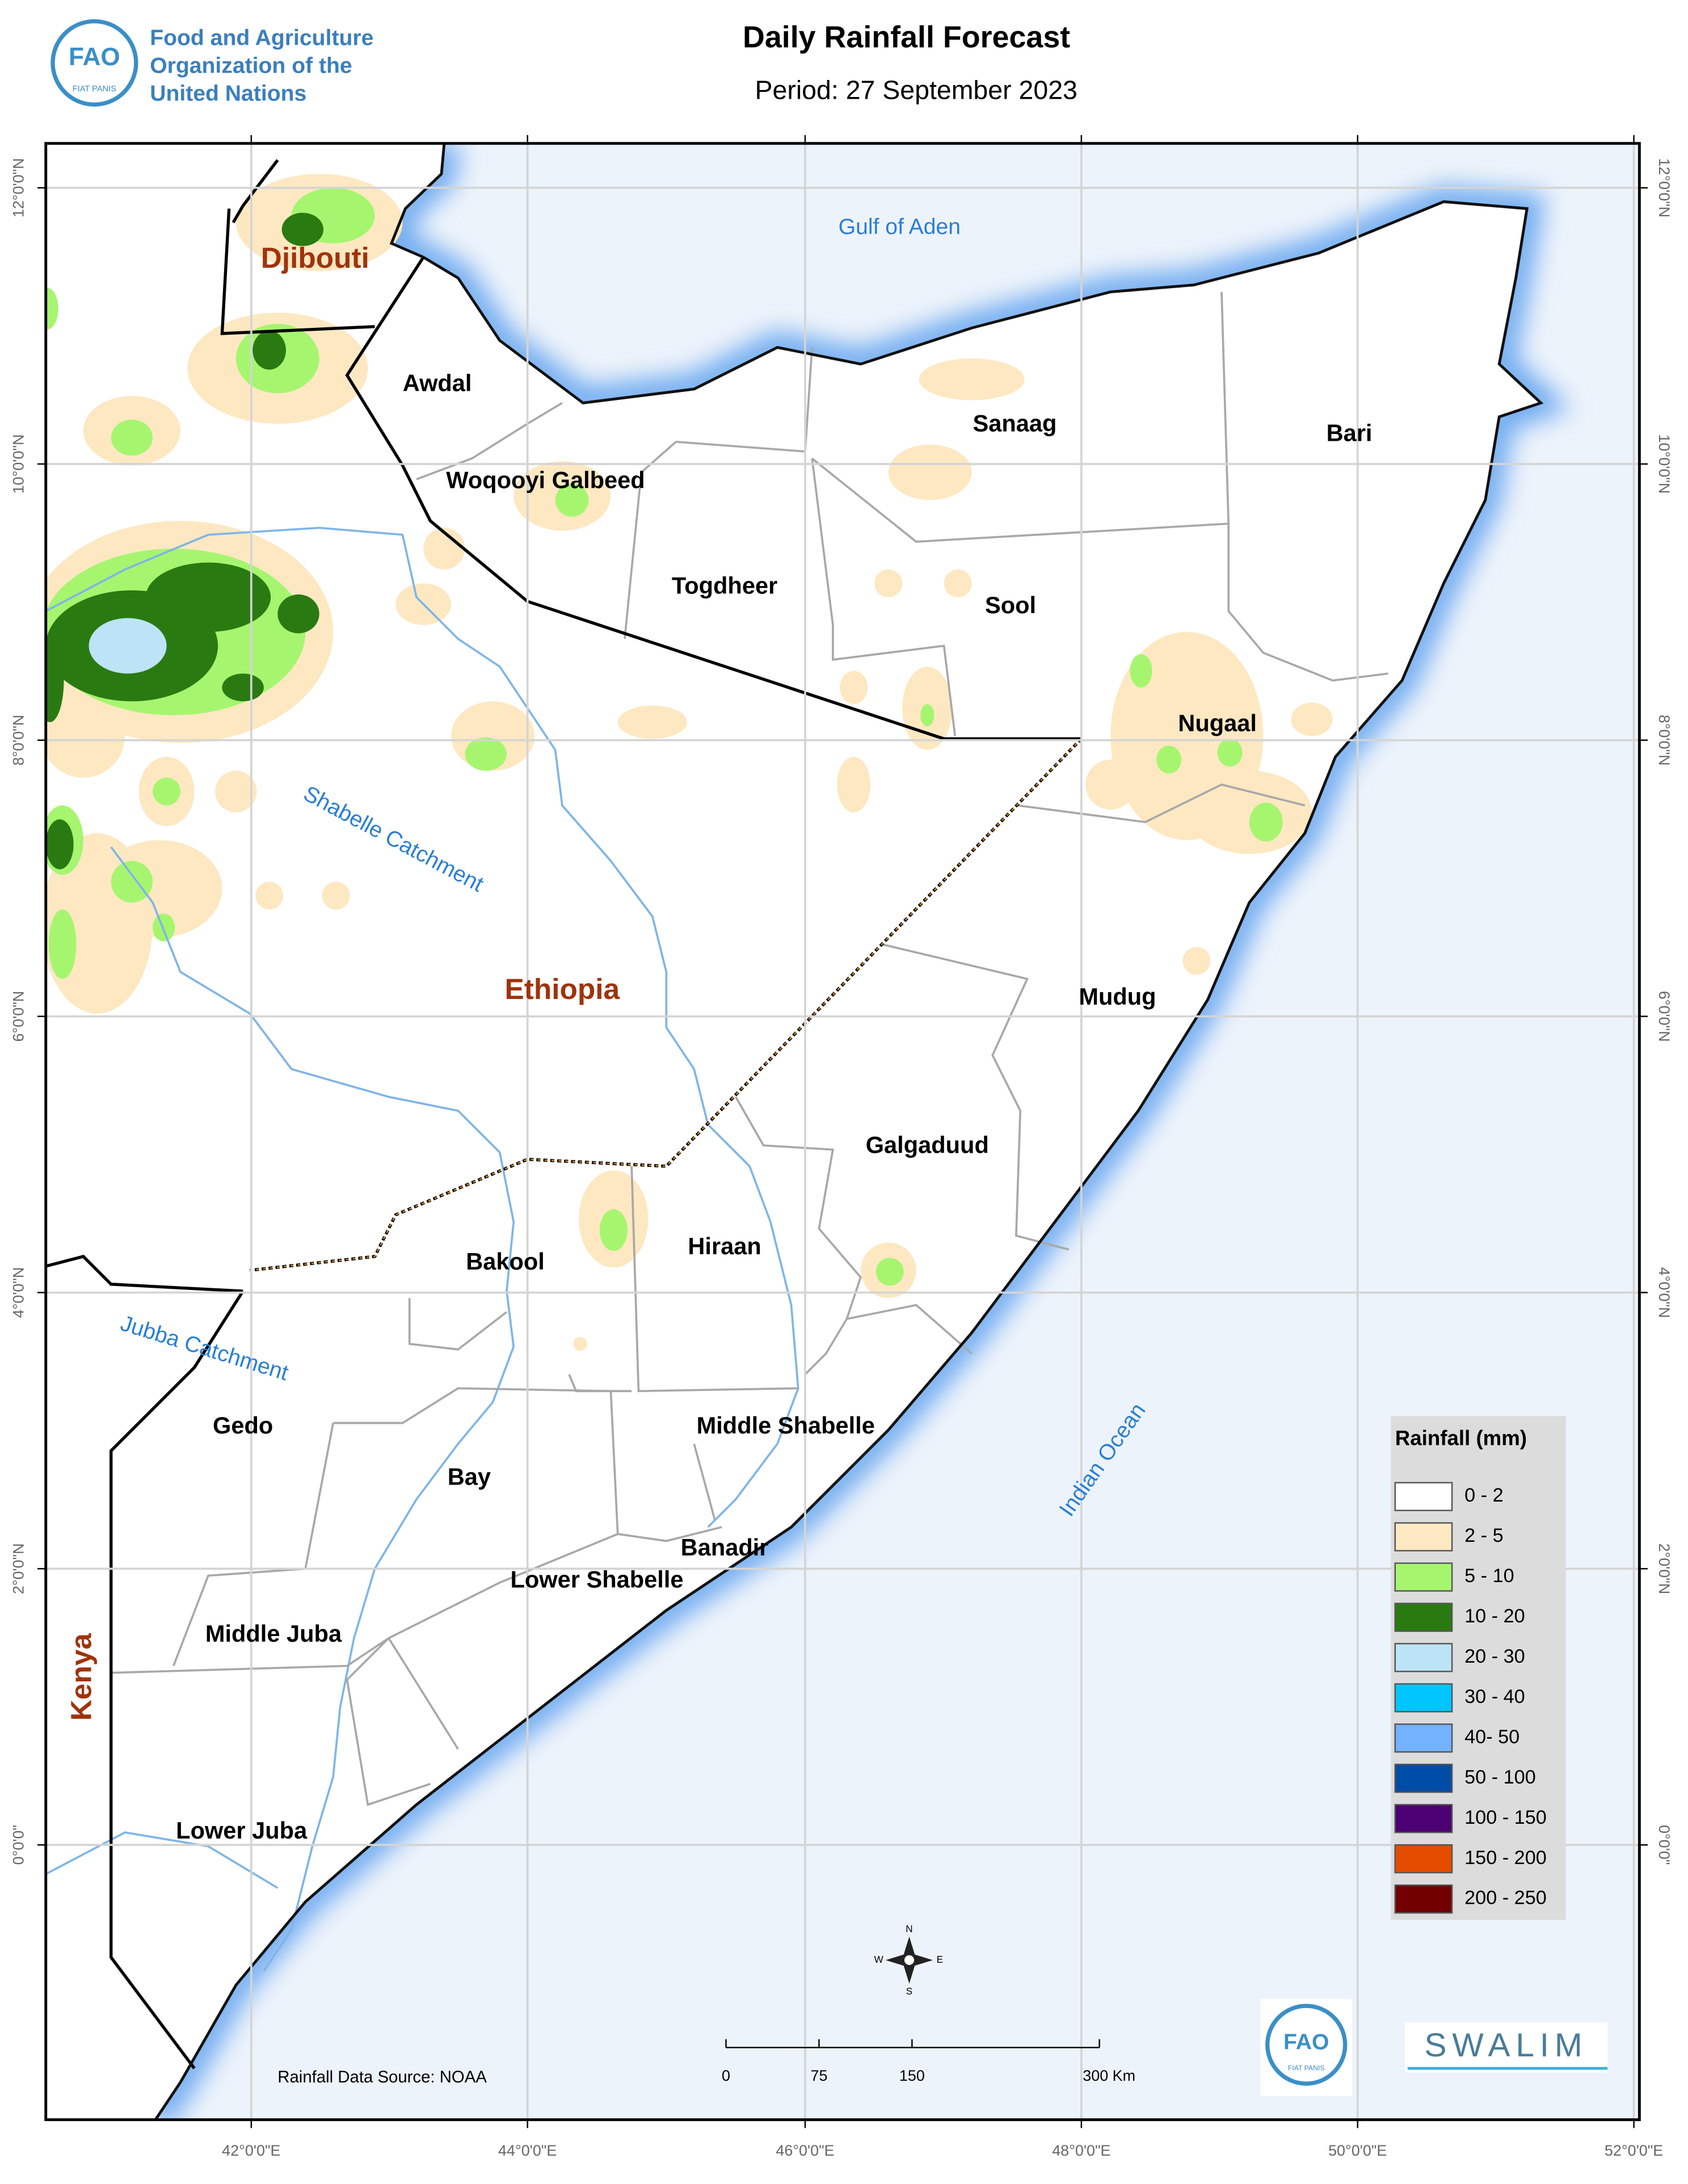  I want to click on fao-logo-small: FAO FIAT PANIS, so click(1306, 2048).